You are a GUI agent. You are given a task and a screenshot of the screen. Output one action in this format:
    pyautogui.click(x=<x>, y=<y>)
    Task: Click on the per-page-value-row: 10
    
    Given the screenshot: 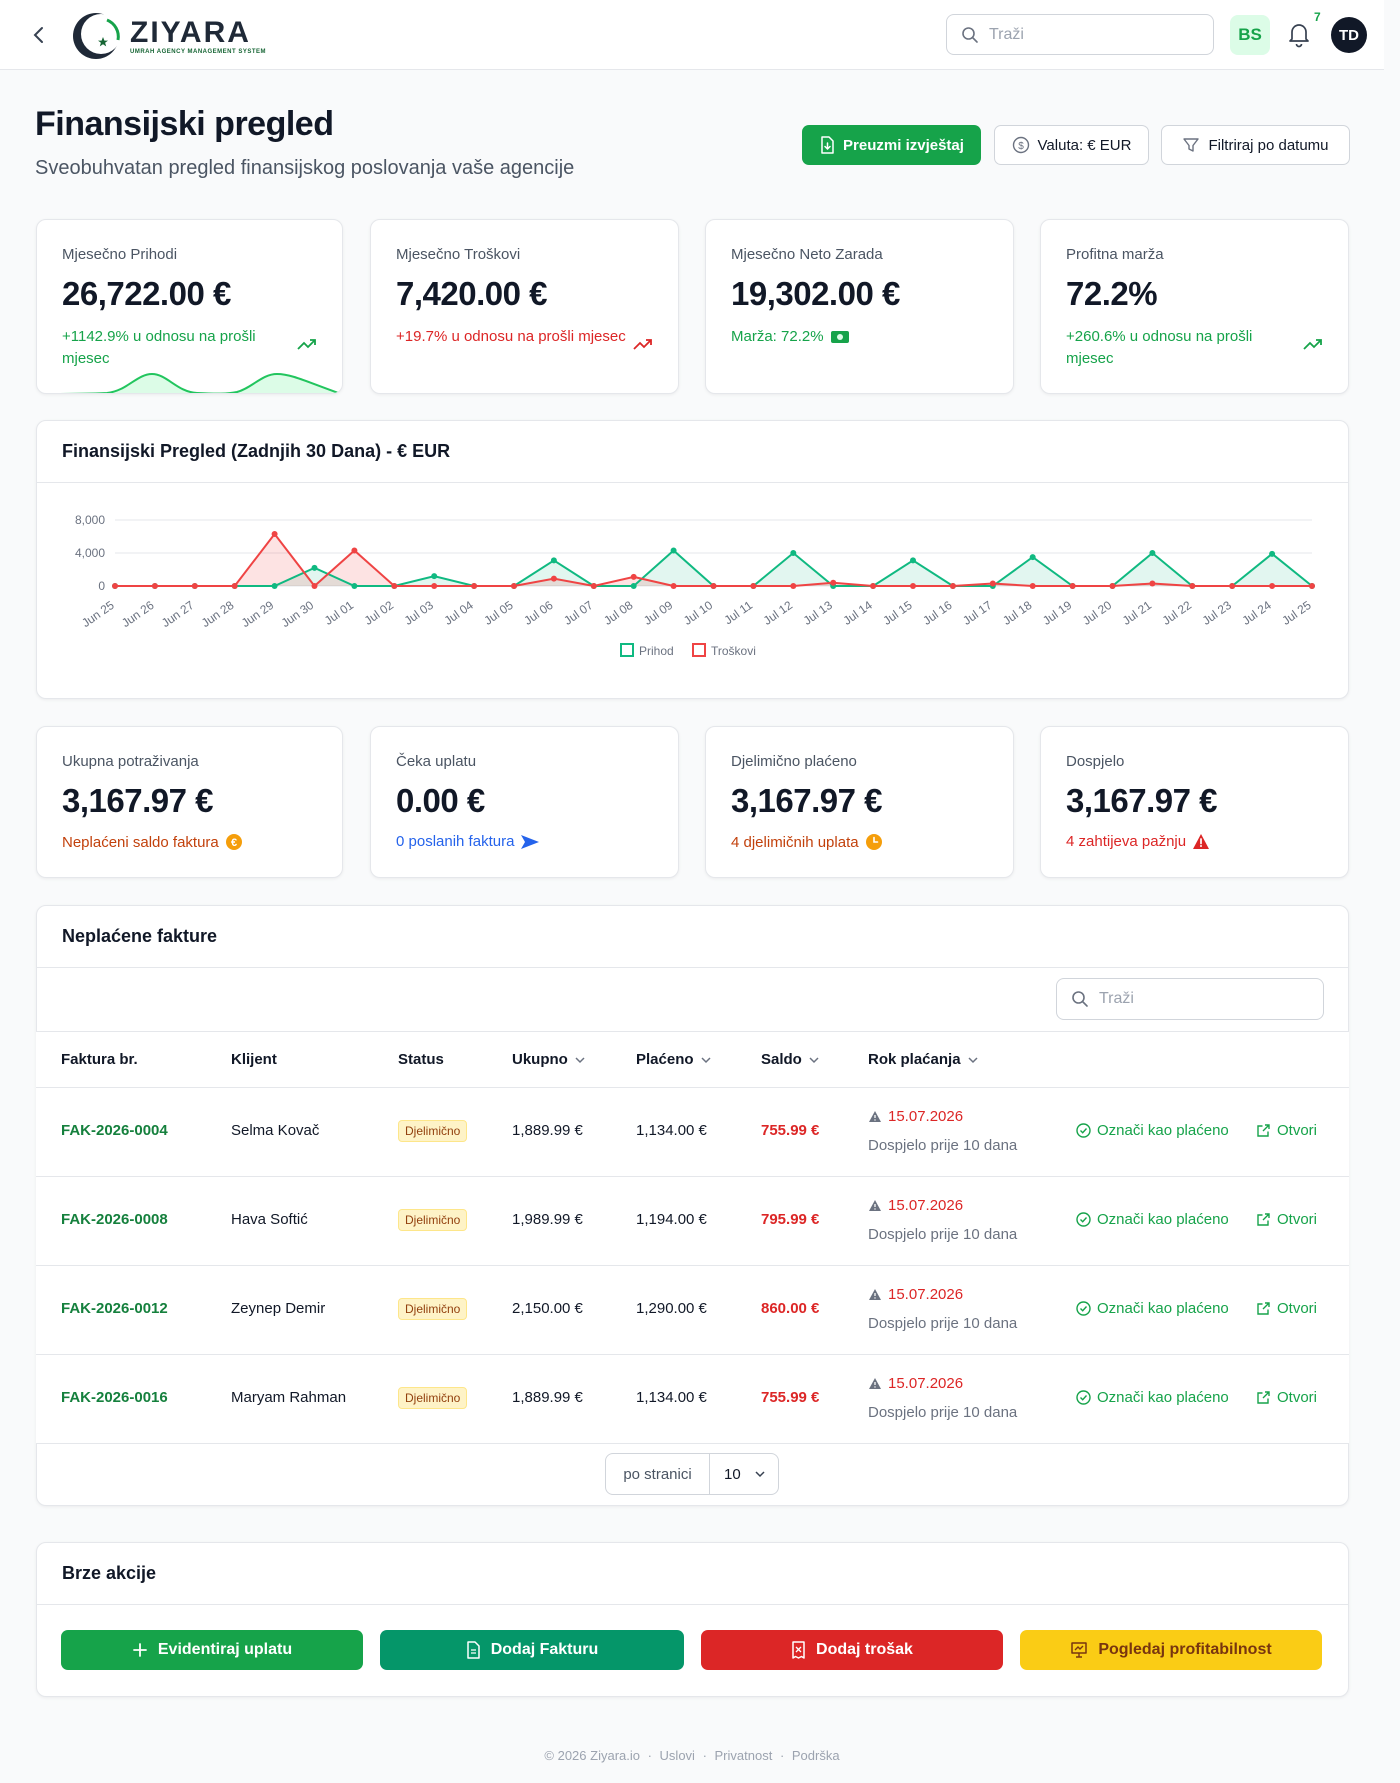 What is the action you would take?
    pyautogui.click(x=744, y=1474)
    